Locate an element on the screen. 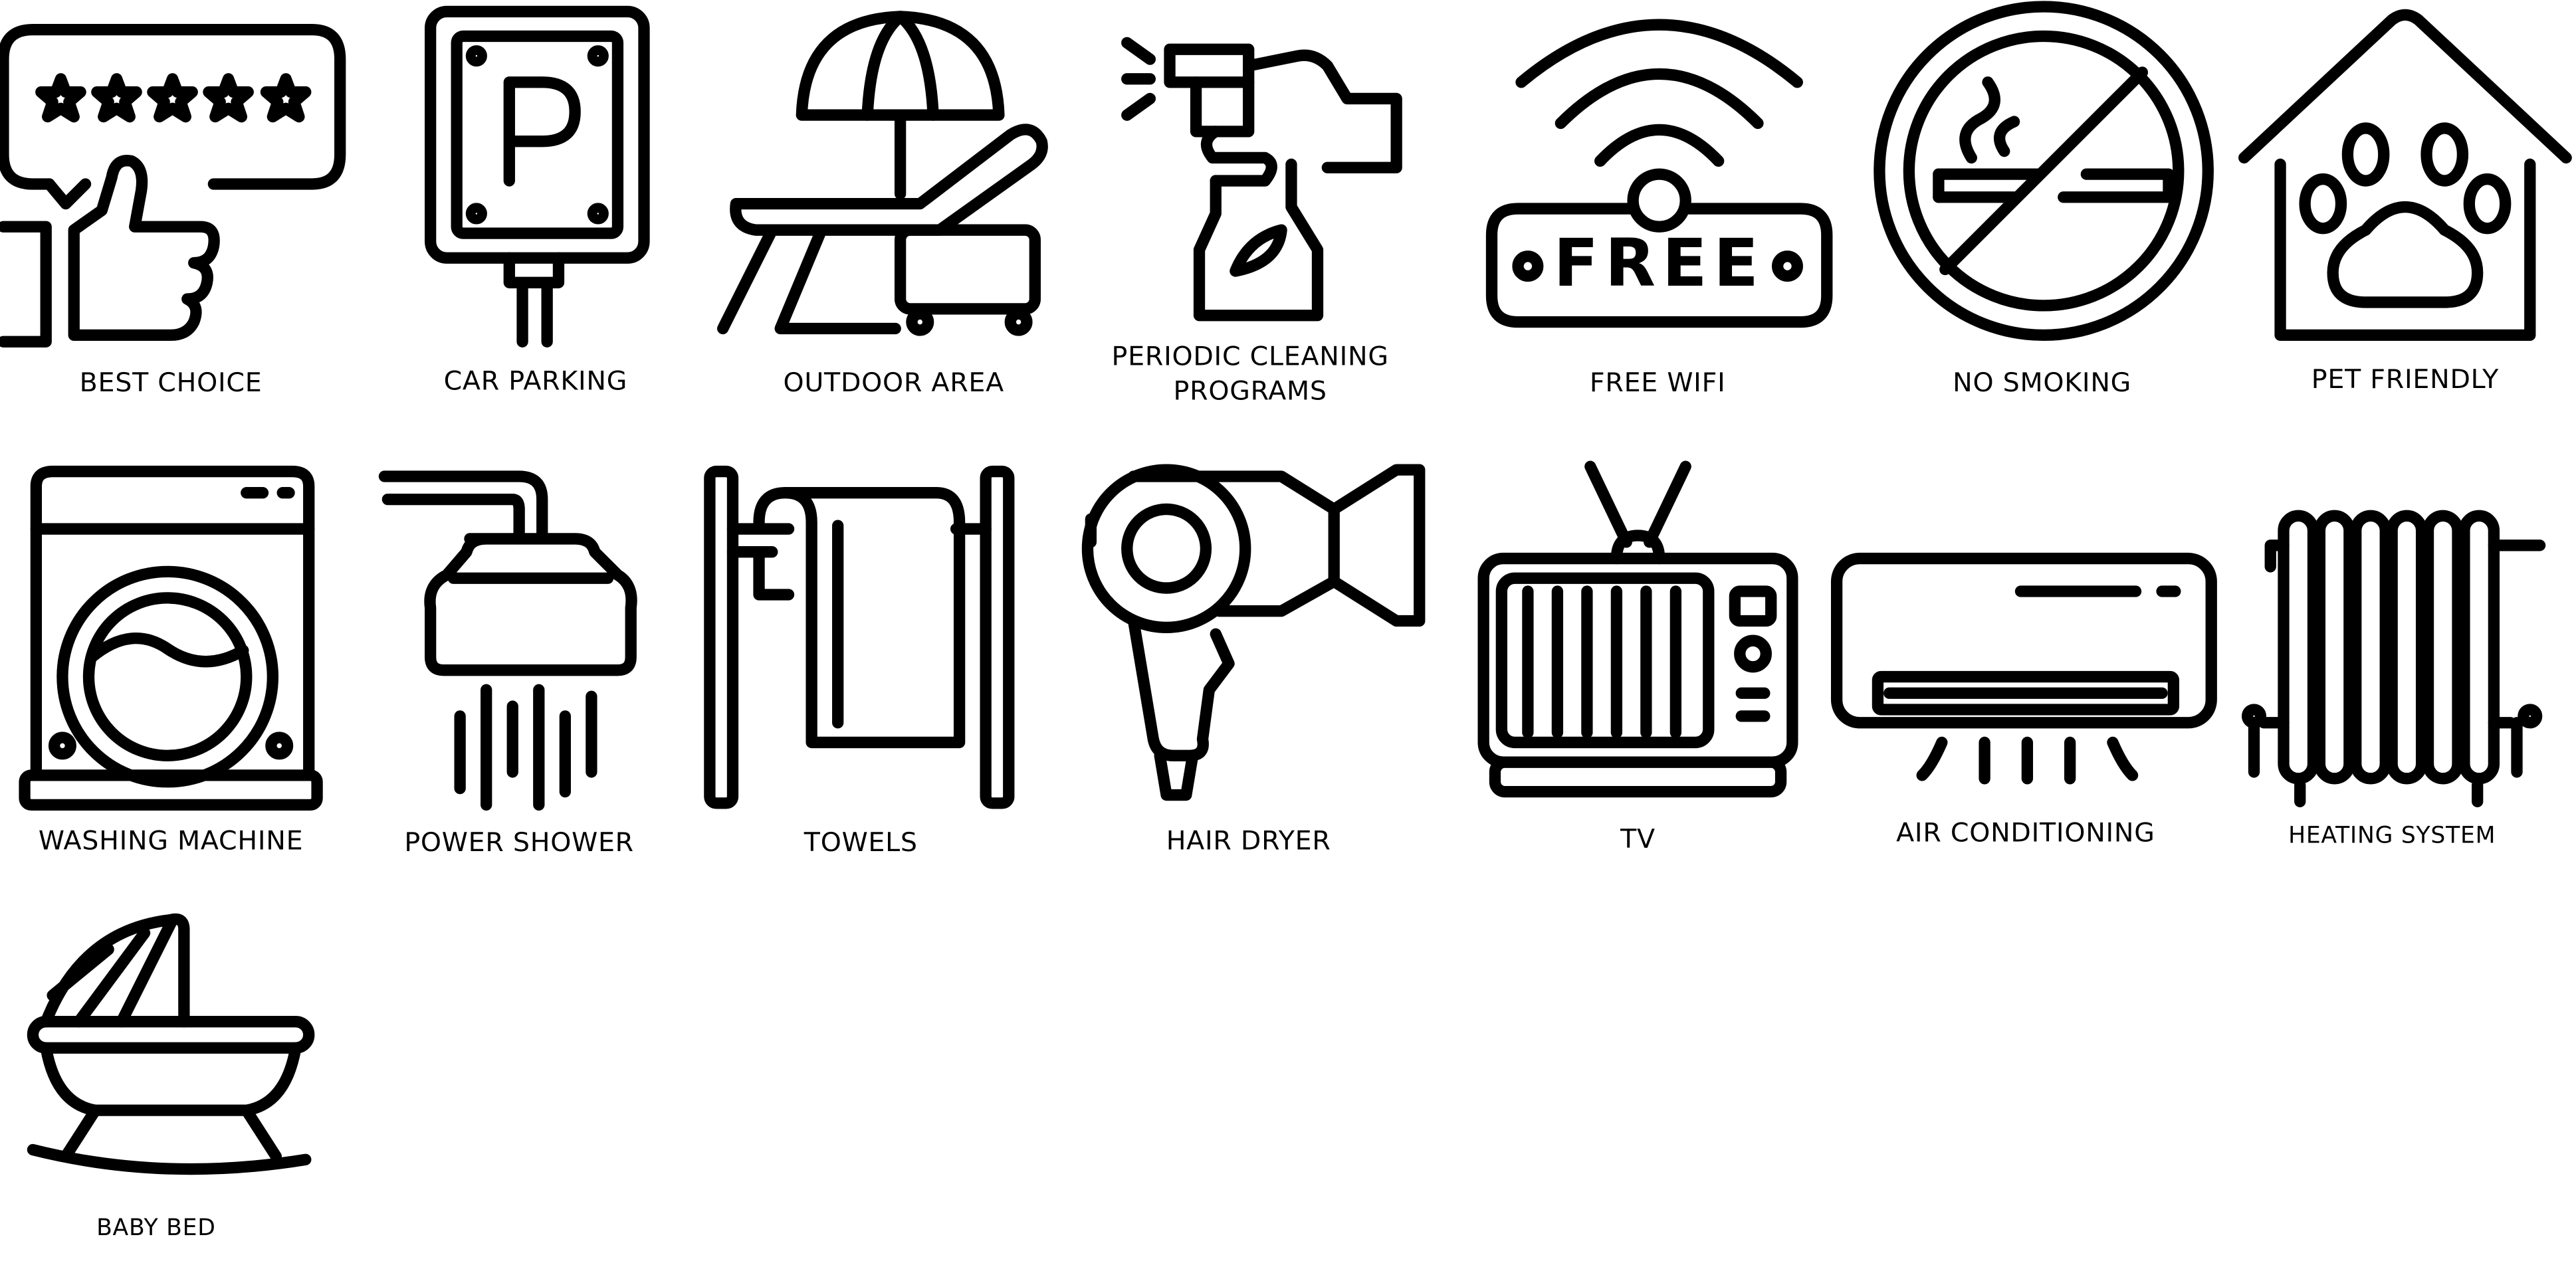 This screenshot has height=1273, width=2576. baby-bed-icon is located at coordinates (171, 1044).